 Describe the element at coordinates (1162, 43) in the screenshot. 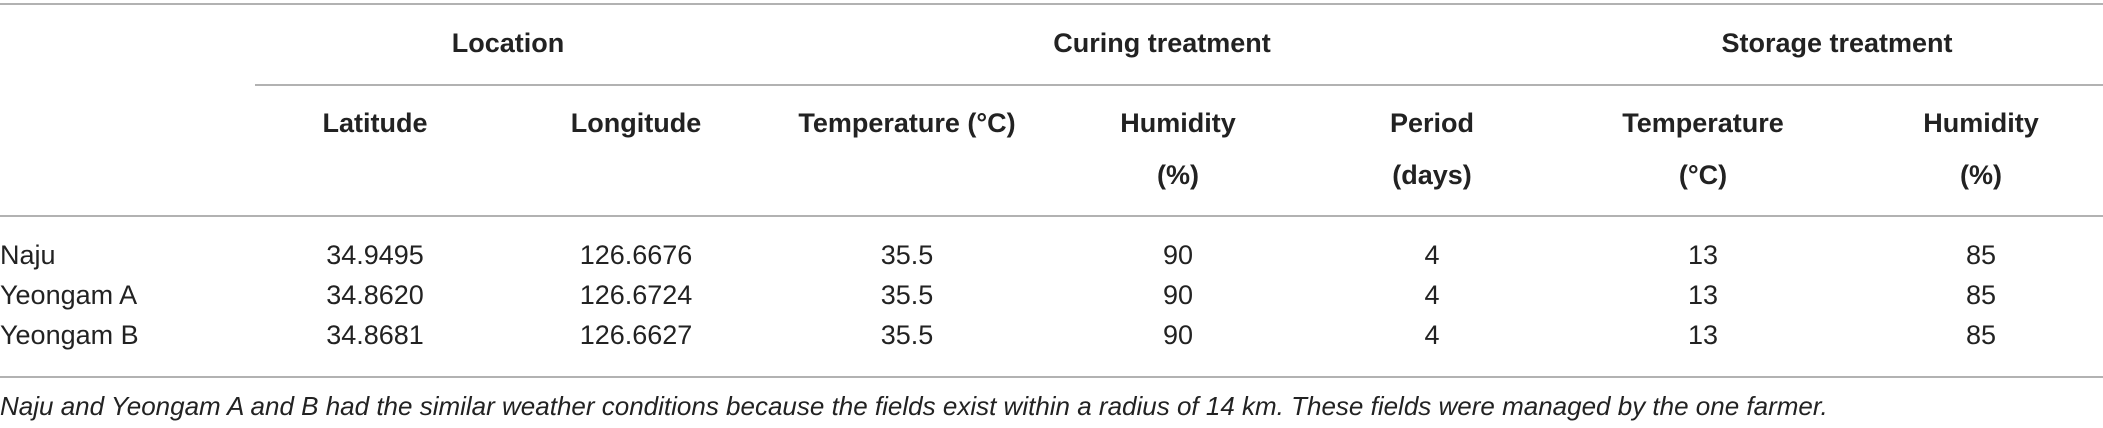

I see `group-header: Curing treatment` at that location.